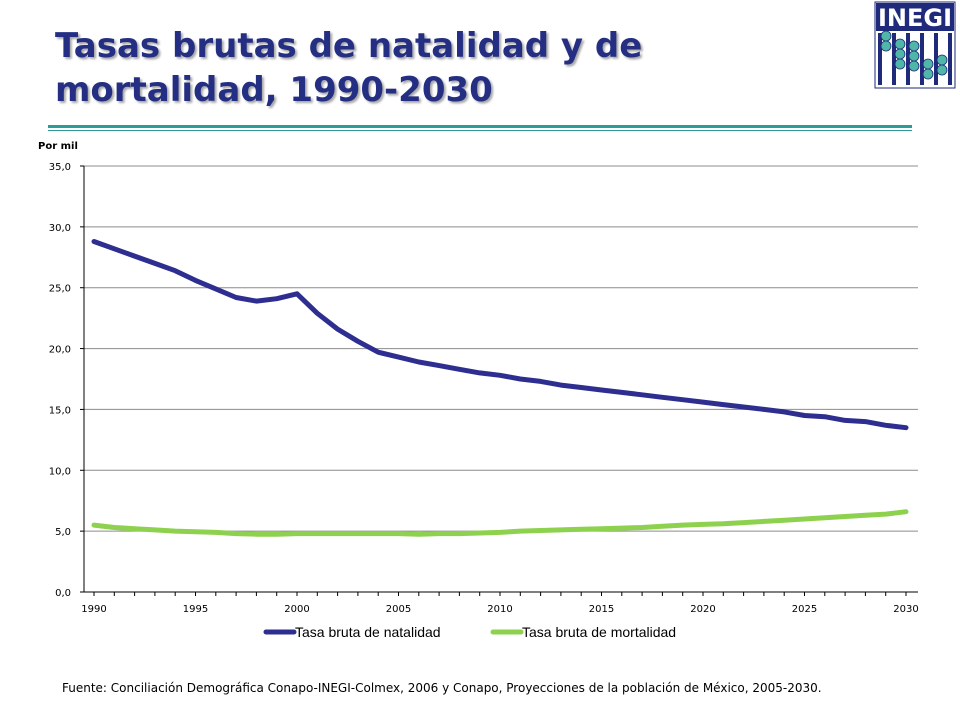  What do you see at coordinates (63, 532) in the screenshot?
I see `y-tick-label: 5,0` at bounding box center [63, 532].